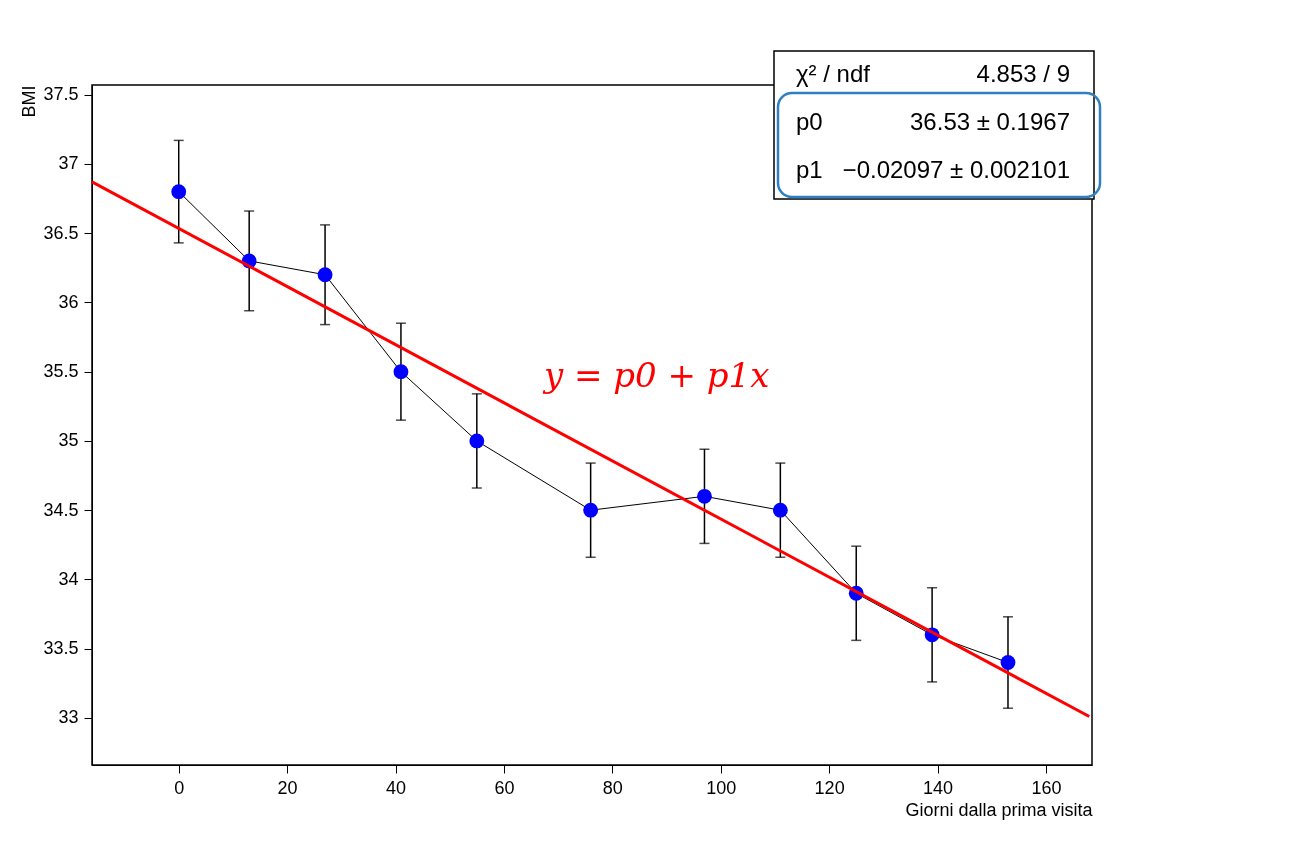  I want to click on y-tick-label: 36.5, so click(61, 232).